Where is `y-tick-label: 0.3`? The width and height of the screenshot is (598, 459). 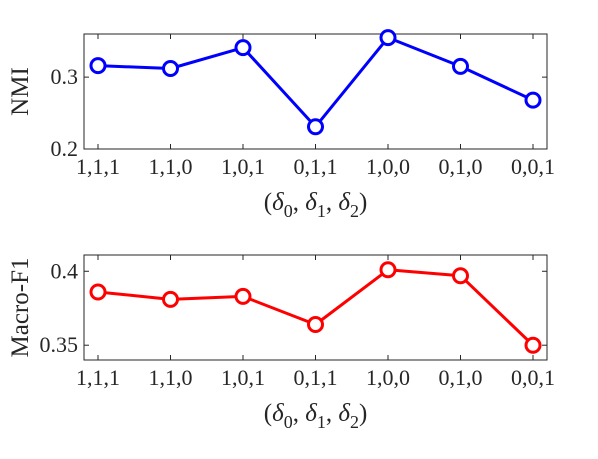 y-tick-label: 0.3 is located at coordinates (65, 76).